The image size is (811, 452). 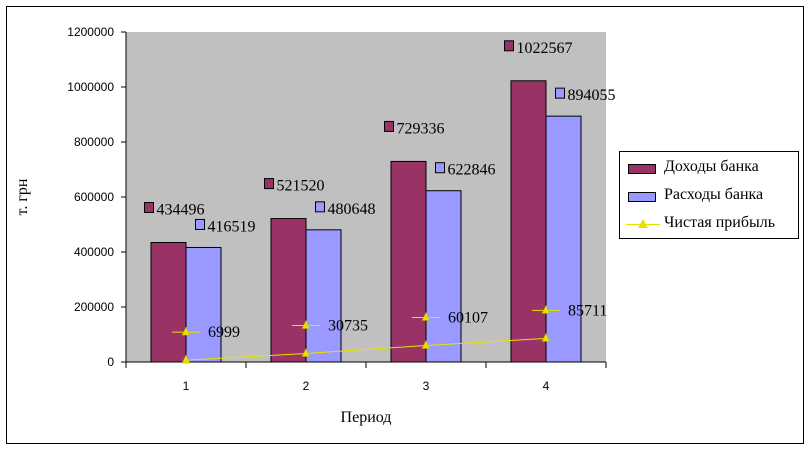 What do you see at coordinates (94, 197) in the screenshot?
I see `y-tick-label: 600000` at bounding box center [94, 197].